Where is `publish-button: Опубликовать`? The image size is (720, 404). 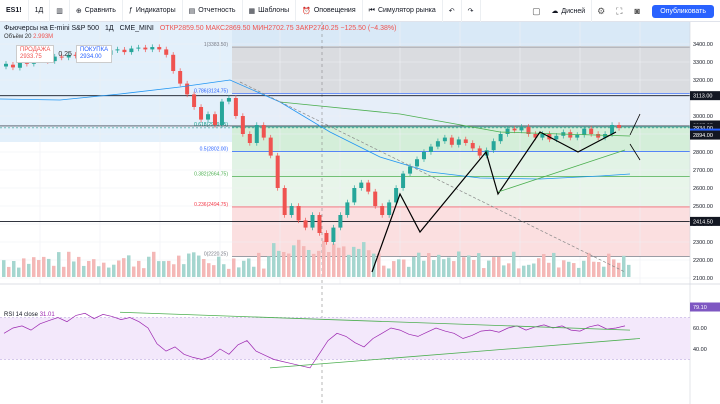
publish-button: Опубликовать is located at coordinates (683, 11).